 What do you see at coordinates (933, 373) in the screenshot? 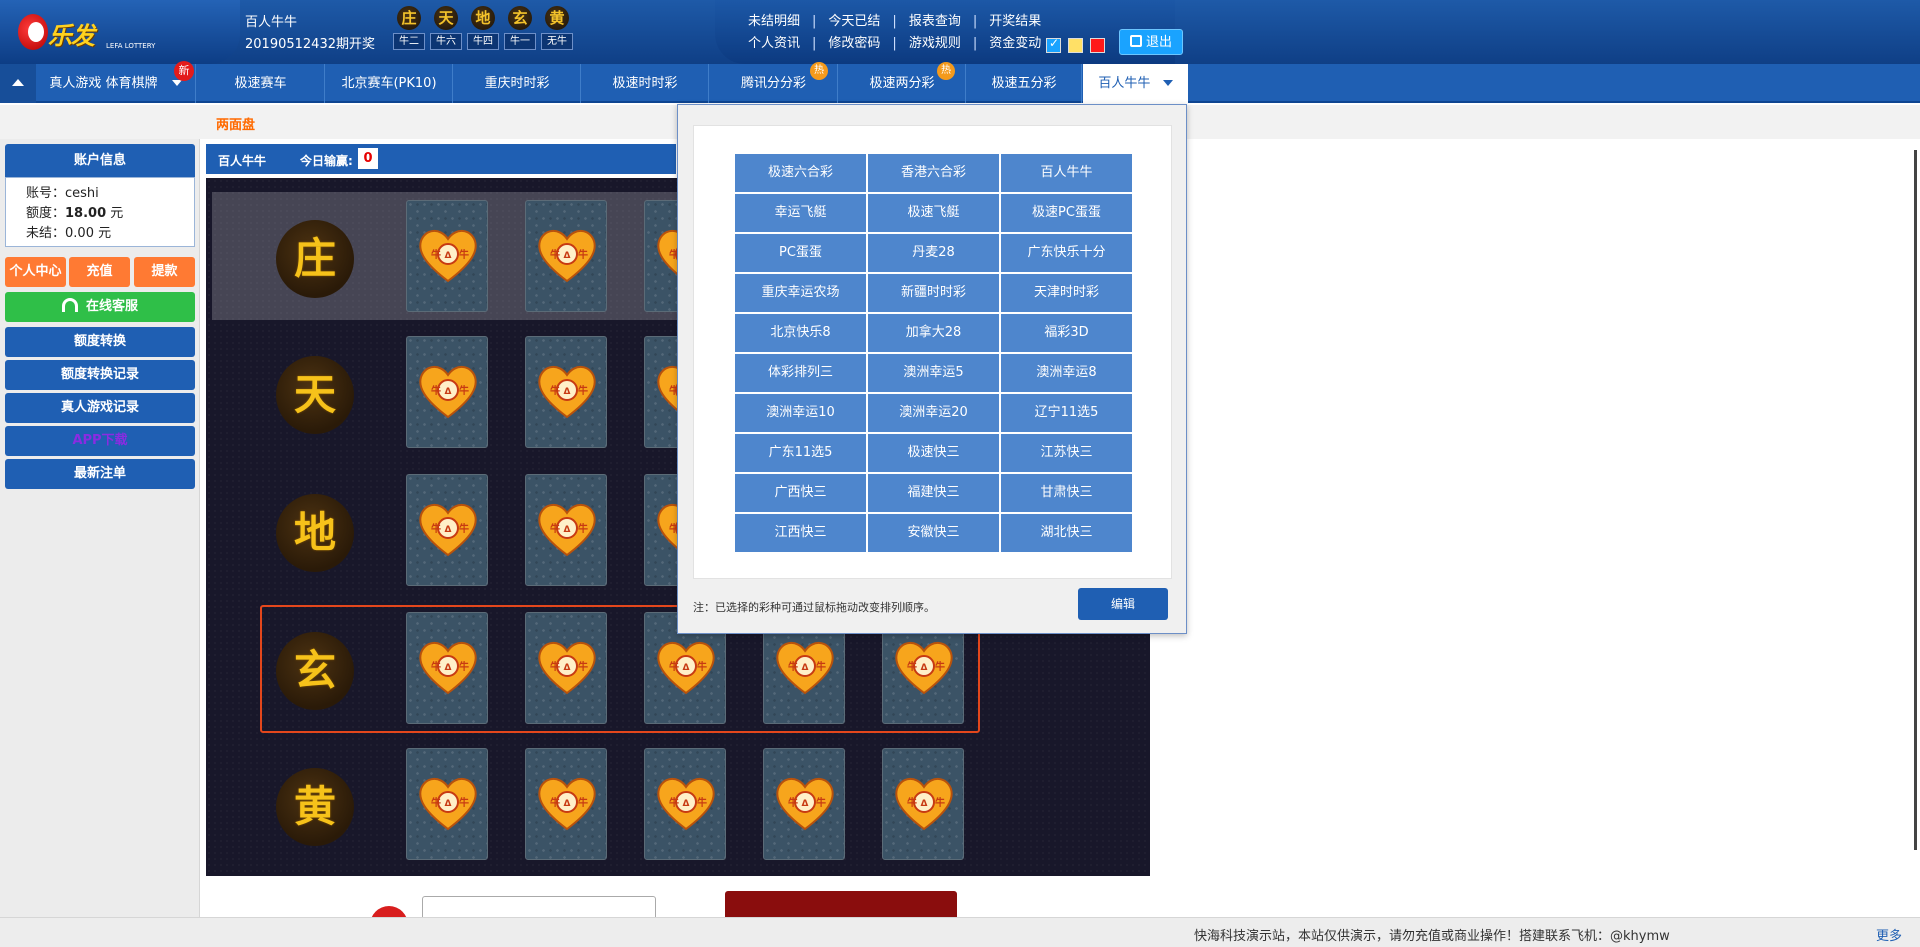
I see `game-option: 澳洲幸运5` at bounding box center [933, 373].